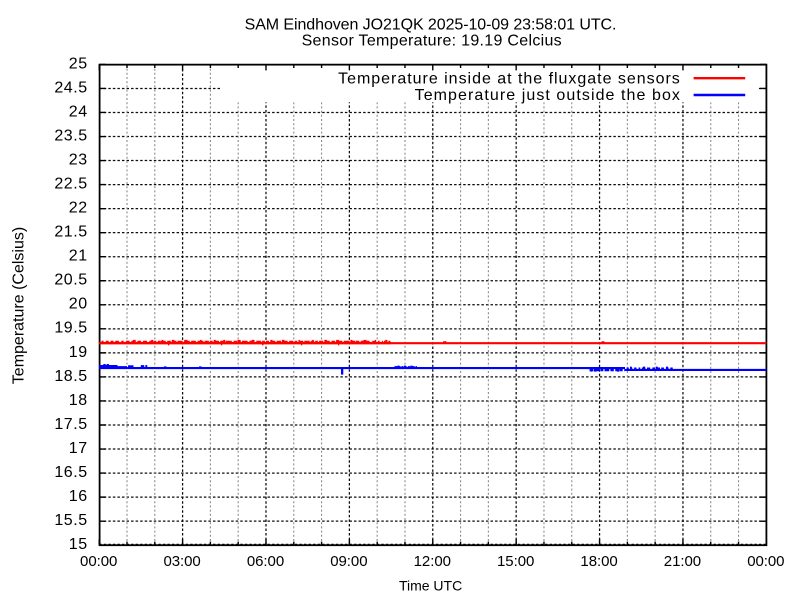  I want to click on svg-text: 18:00, so click(598, 561).